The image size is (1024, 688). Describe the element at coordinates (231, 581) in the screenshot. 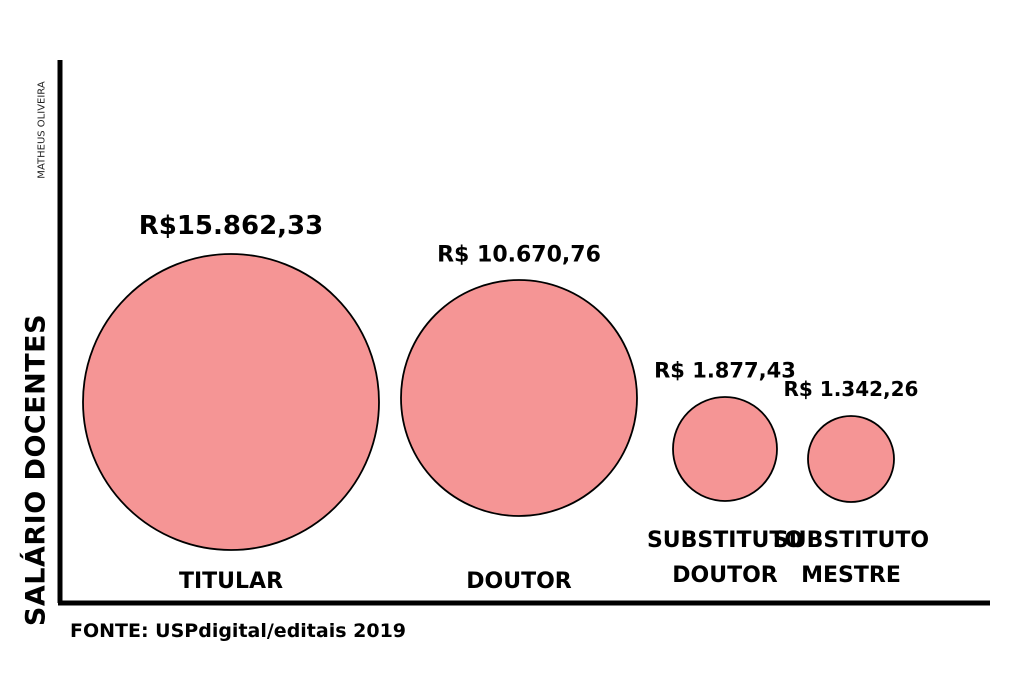

I see `category-label-0-0: TITULAR` at that location.